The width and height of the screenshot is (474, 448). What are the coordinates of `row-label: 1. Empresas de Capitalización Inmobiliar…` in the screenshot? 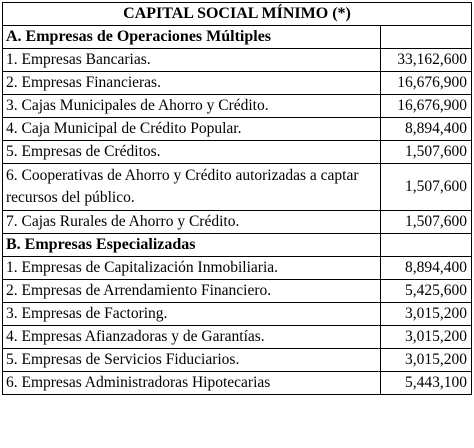 It's located at (191, 268).